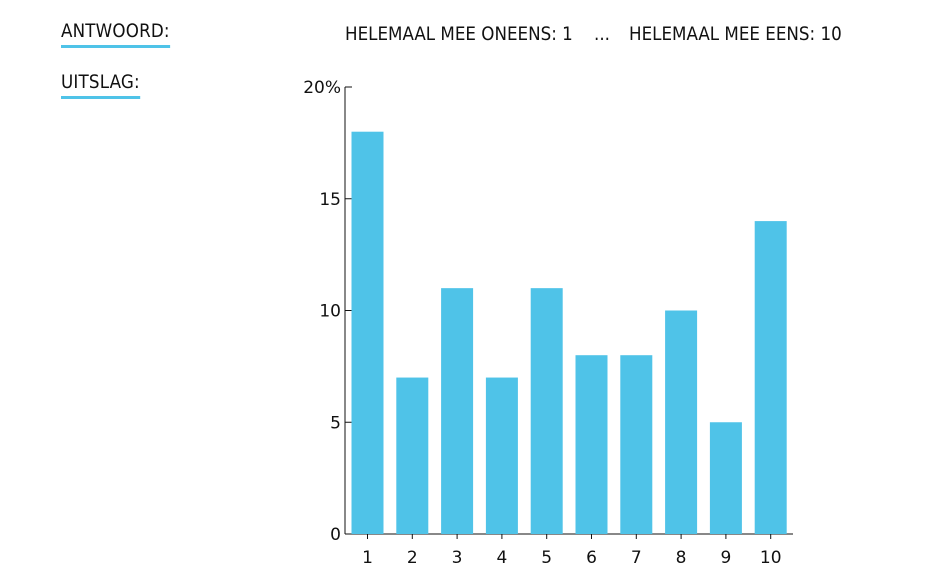 This screenshot has height=580, width=943. What do you see at coordinates (546, 558) in the screenshot?
I see `x-tick-label: 5` at bounding box center [546, 558].